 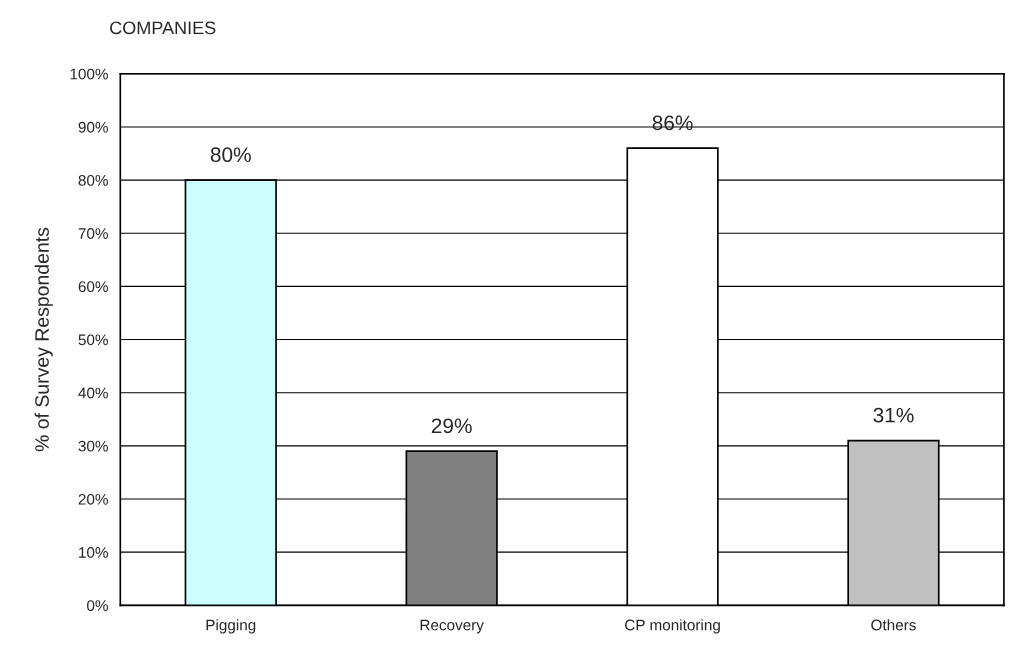 I want to click on y-tick-label: 70%, so click(x=93, y=233).